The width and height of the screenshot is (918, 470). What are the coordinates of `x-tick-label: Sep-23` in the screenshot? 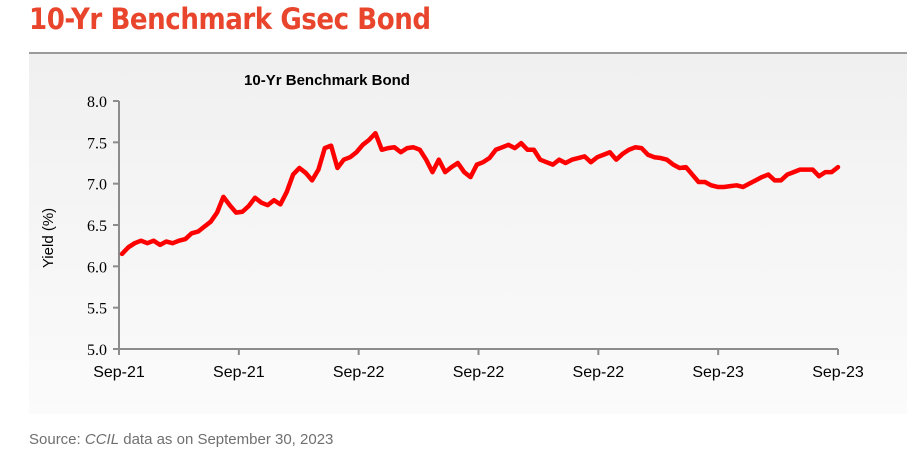 It's located at (718, 372).